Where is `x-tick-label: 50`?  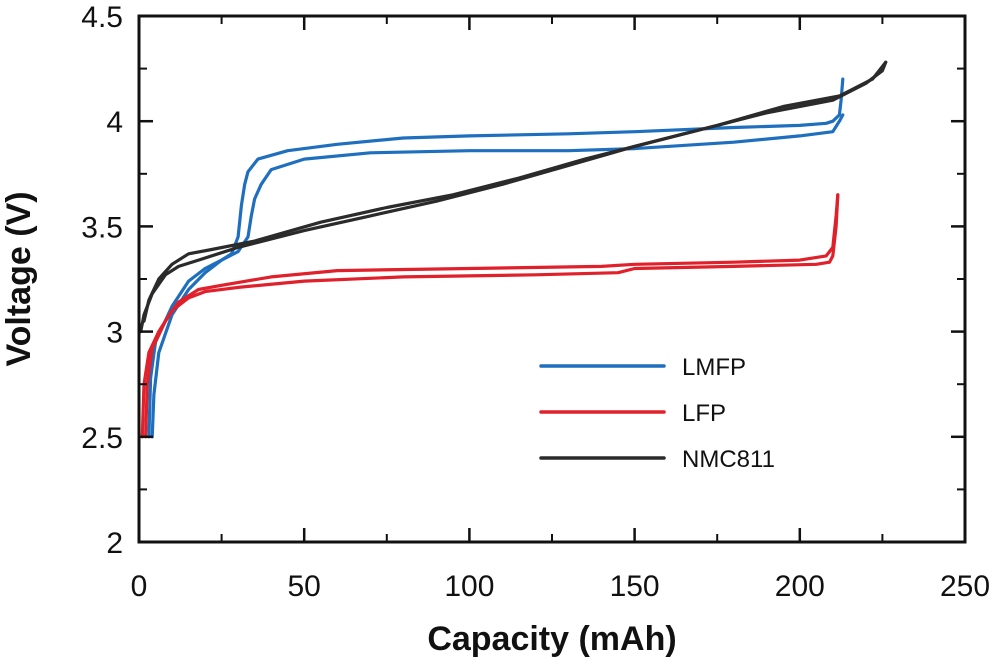
x-tick-label: 50 is located at coordinates (304, 586).